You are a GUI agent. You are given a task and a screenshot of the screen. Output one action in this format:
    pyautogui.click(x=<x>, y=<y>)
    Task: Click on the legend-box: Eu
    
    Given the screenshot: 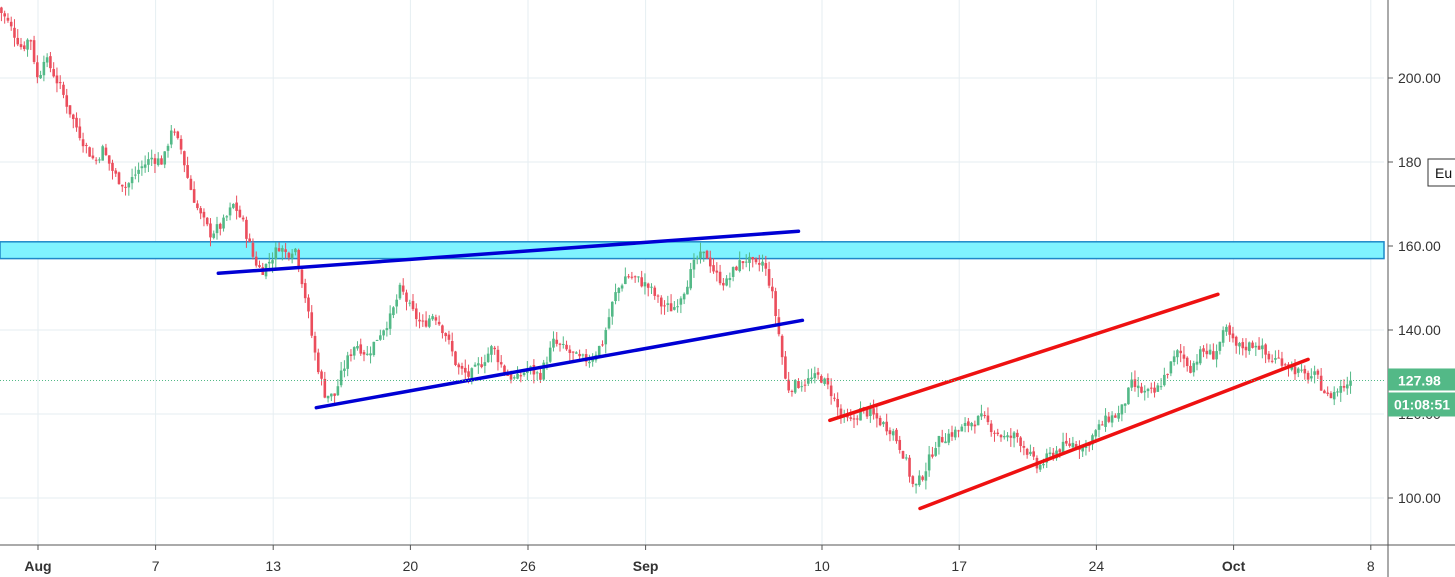 What is the action you would take?
    pyautogui.click(x=1441, y=172)
    